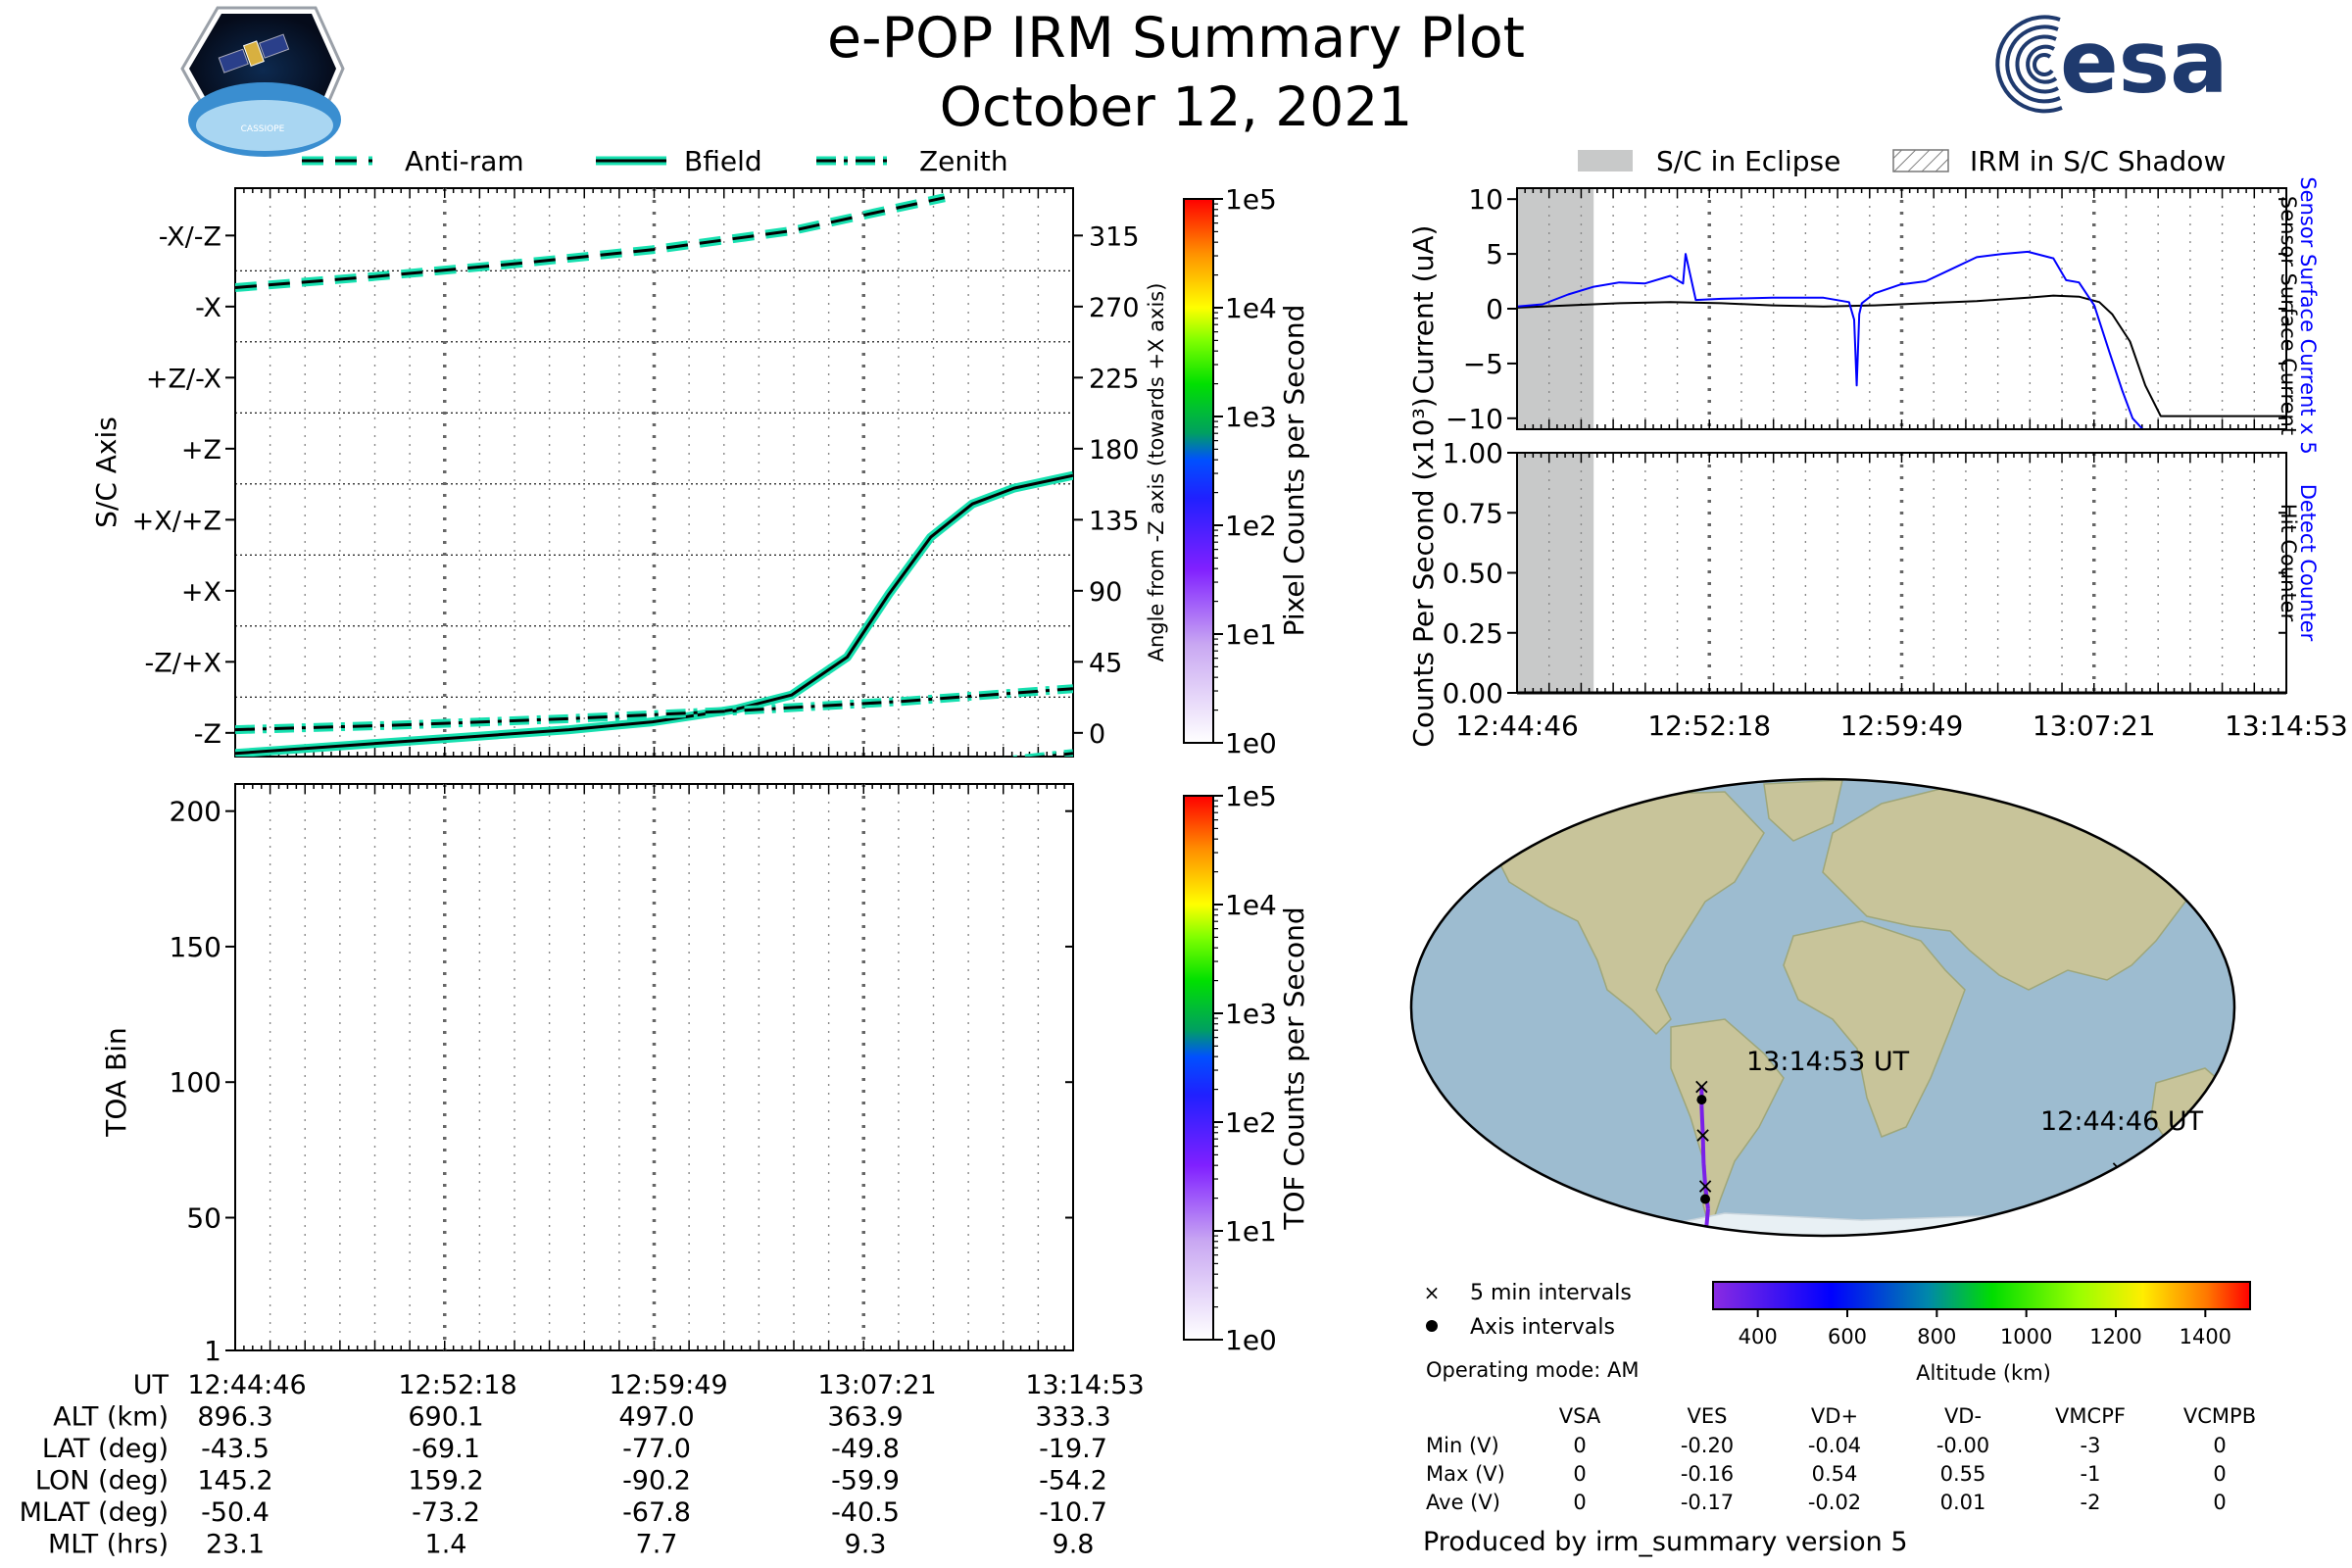 The image size is (2352, 1568). What do you see at coordinates (1580, 1416) in the screenshot?
I see `voltage-header: VSA` at bounding box center [1580, 1416].